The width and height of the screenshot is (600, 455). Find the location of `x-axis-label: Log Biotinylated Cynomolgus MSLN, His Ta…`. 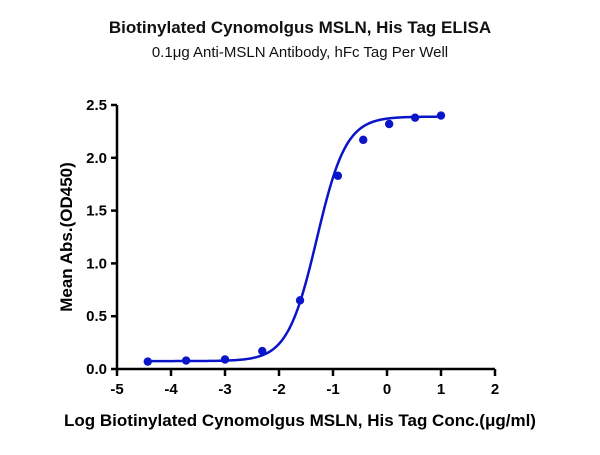

x-axis-label: Log Biotinylated Cynomolgus MSLN, His Ta… is located at coordinates (300, 420).